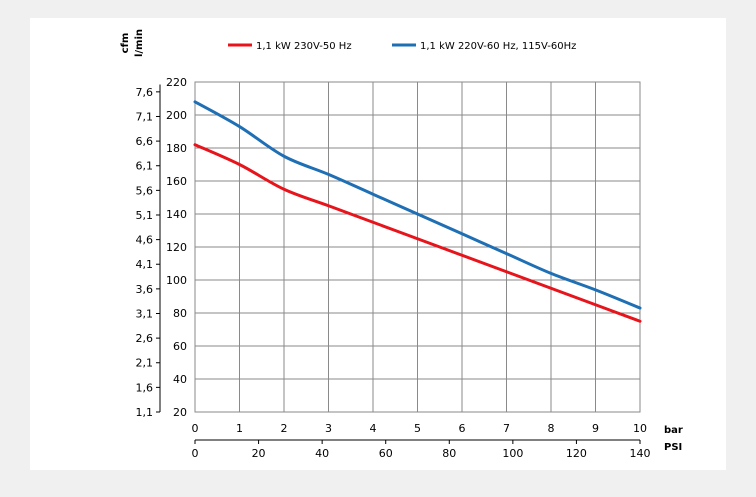 The width and height of the screenshot is (756, 497). I want to click on y-lmin-tick-label: 180, so click(176, 148).